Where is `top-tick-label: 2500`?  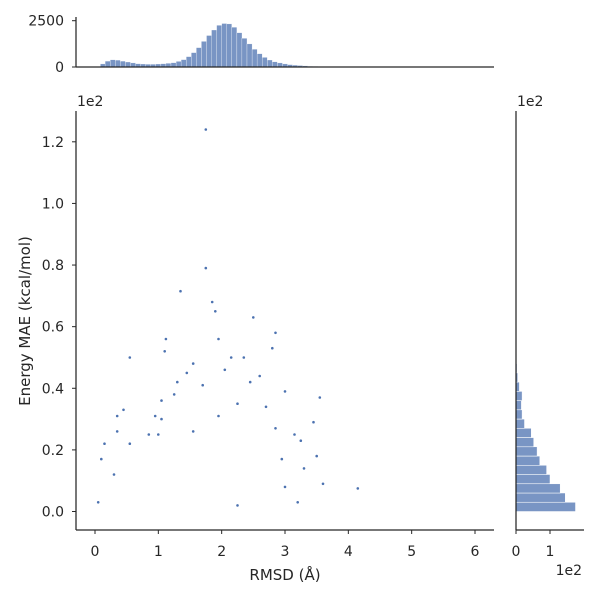 top-tick-label: 2500 is located at coordinates (46, 22).